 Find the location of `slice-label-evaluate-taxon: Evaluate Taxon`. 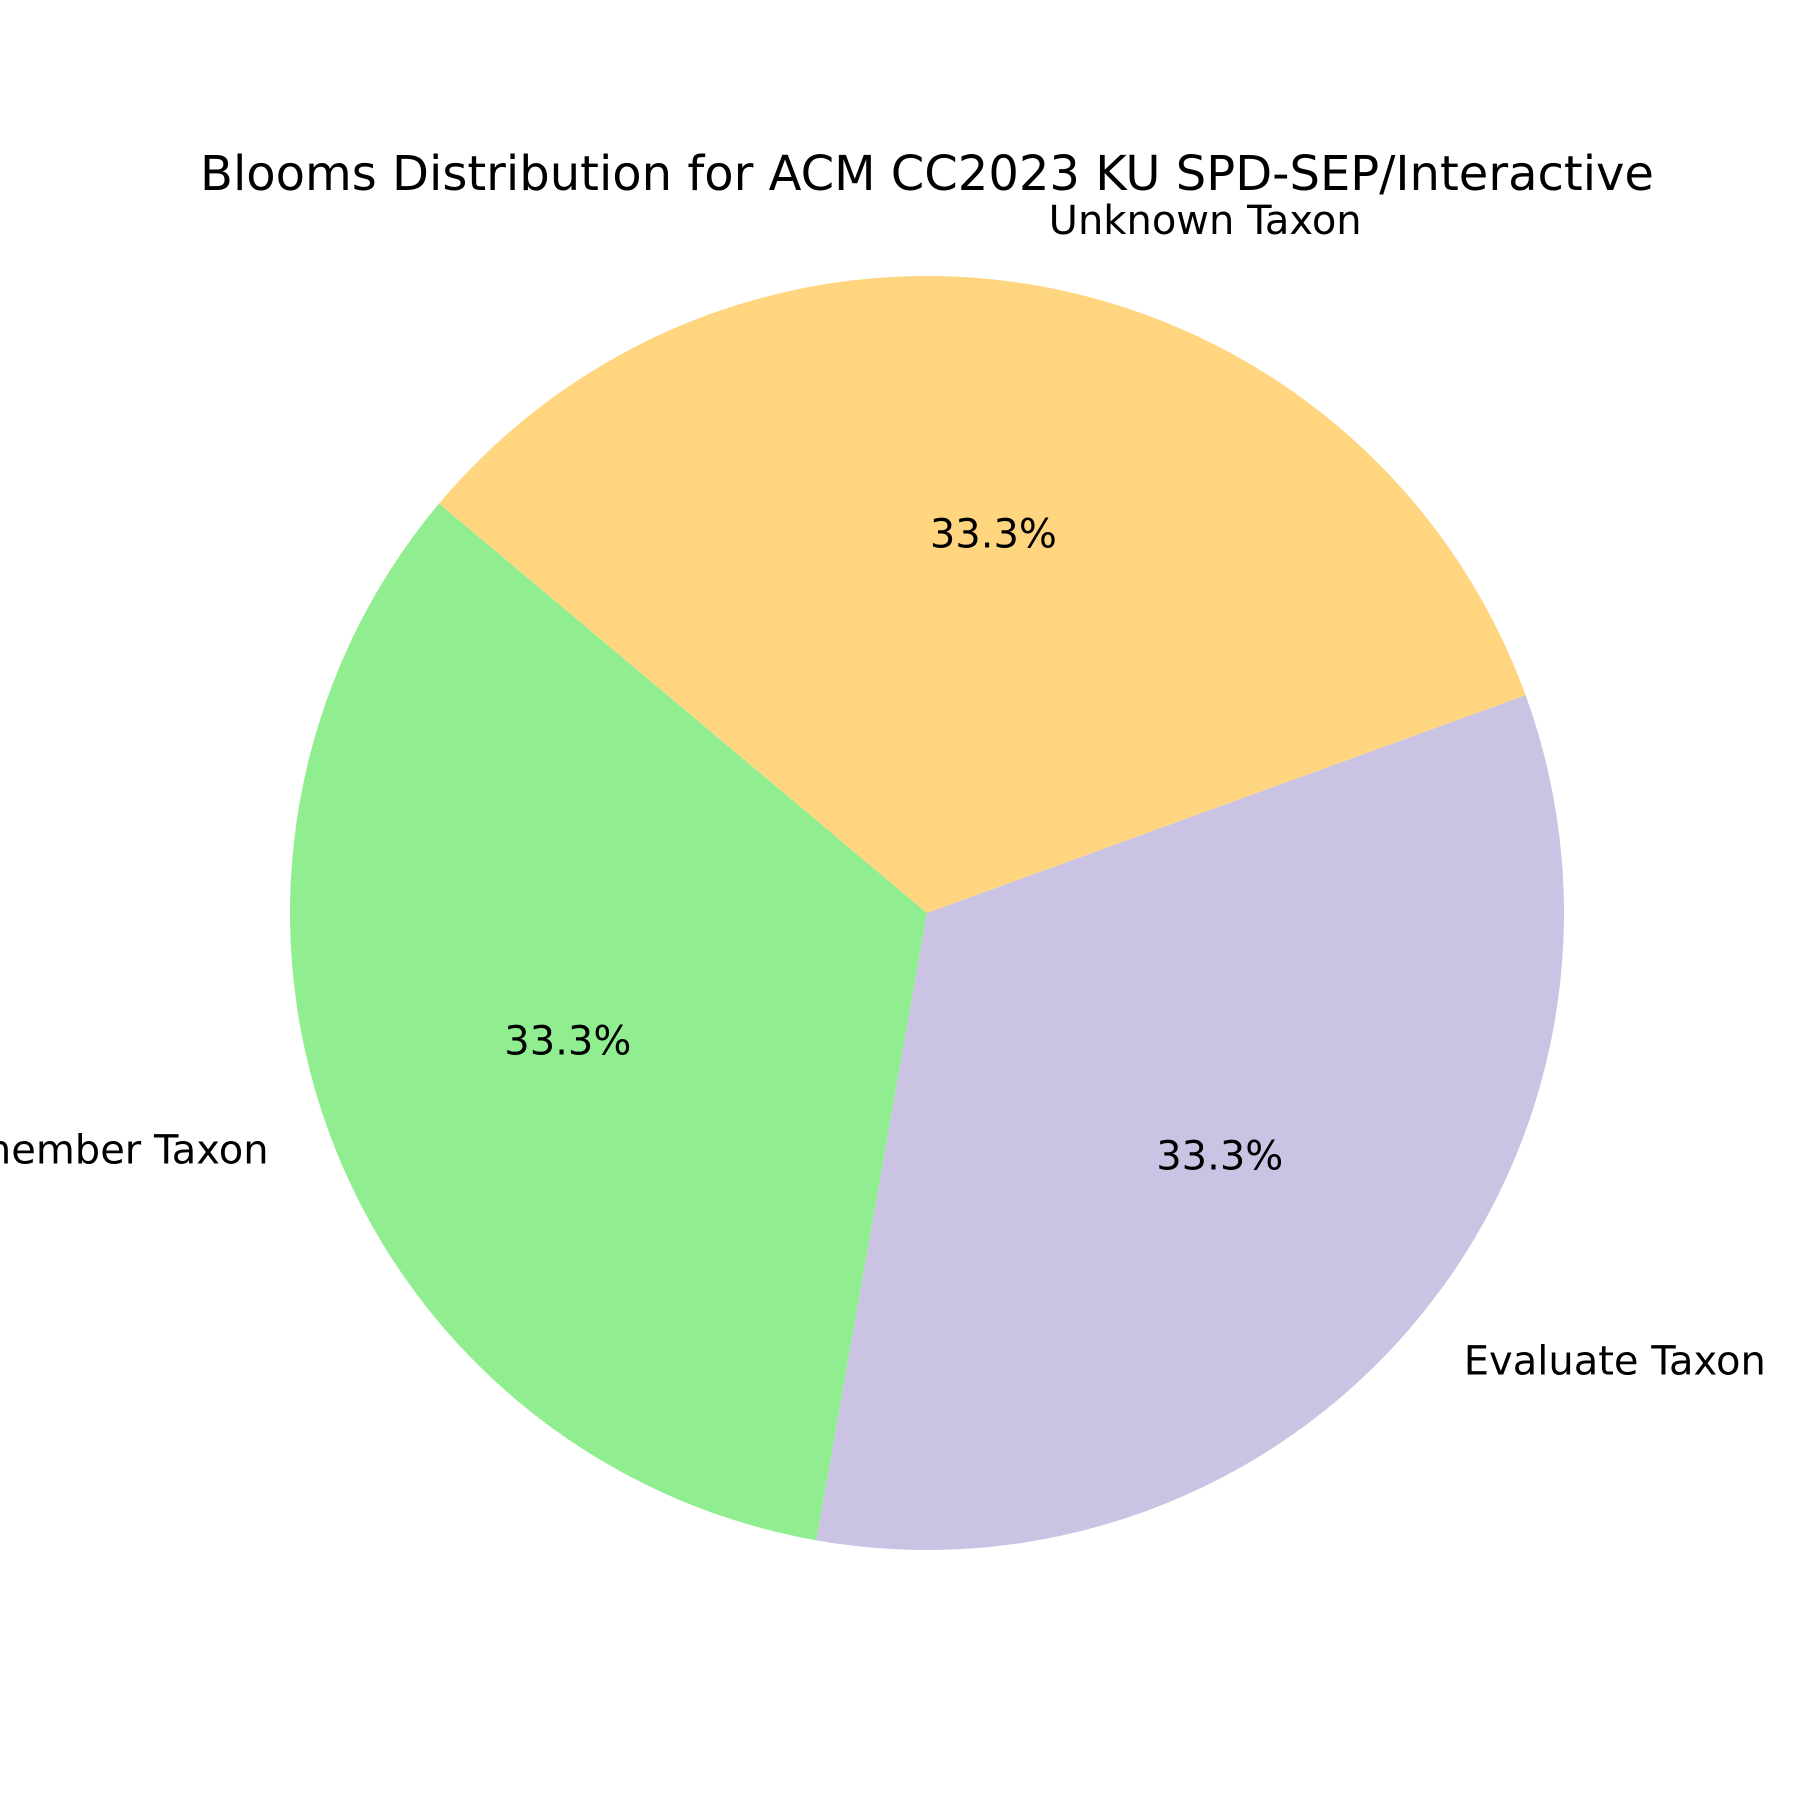

slice-label-evaluate-taxon: Evaluate Taxon is located at coordinates (1615, 1361).